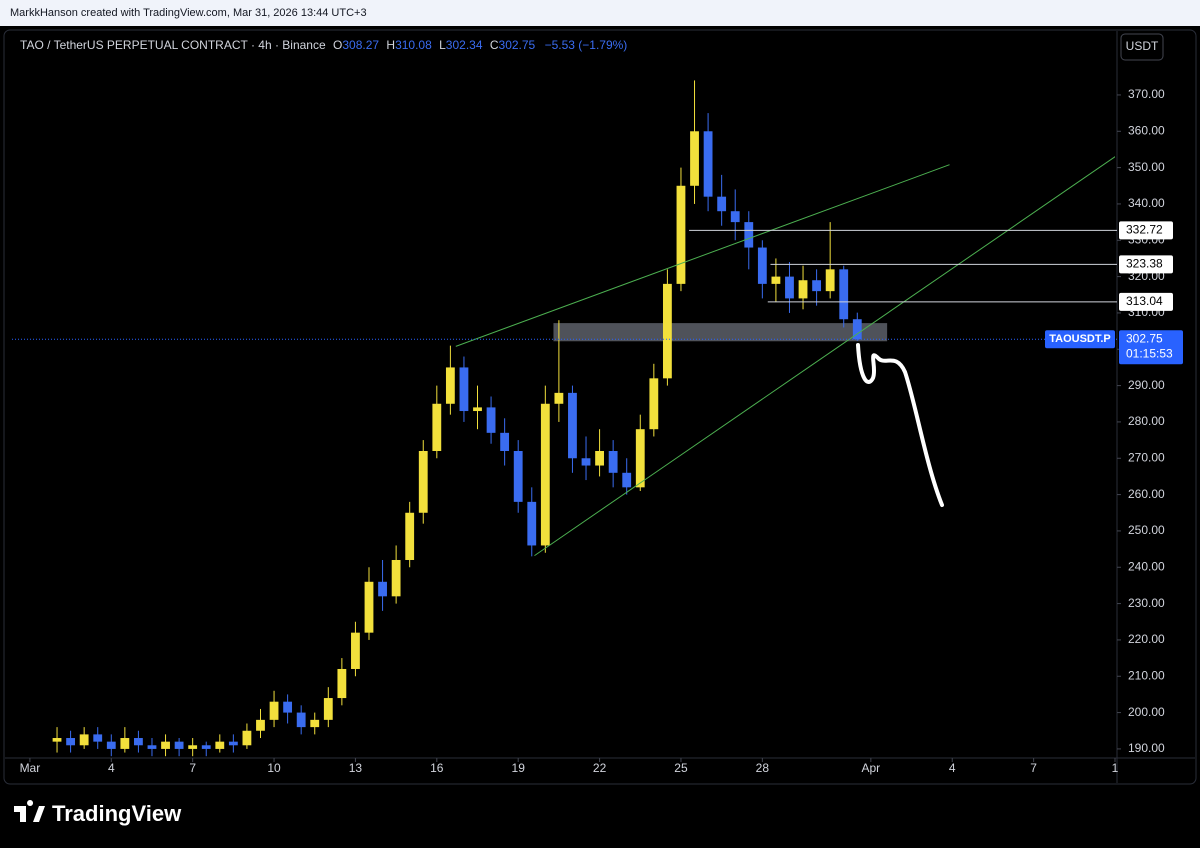 The width and height of the screenshot is (1200, 848). I want to click on y-tick-label: 260.00, so click(1146, 494).